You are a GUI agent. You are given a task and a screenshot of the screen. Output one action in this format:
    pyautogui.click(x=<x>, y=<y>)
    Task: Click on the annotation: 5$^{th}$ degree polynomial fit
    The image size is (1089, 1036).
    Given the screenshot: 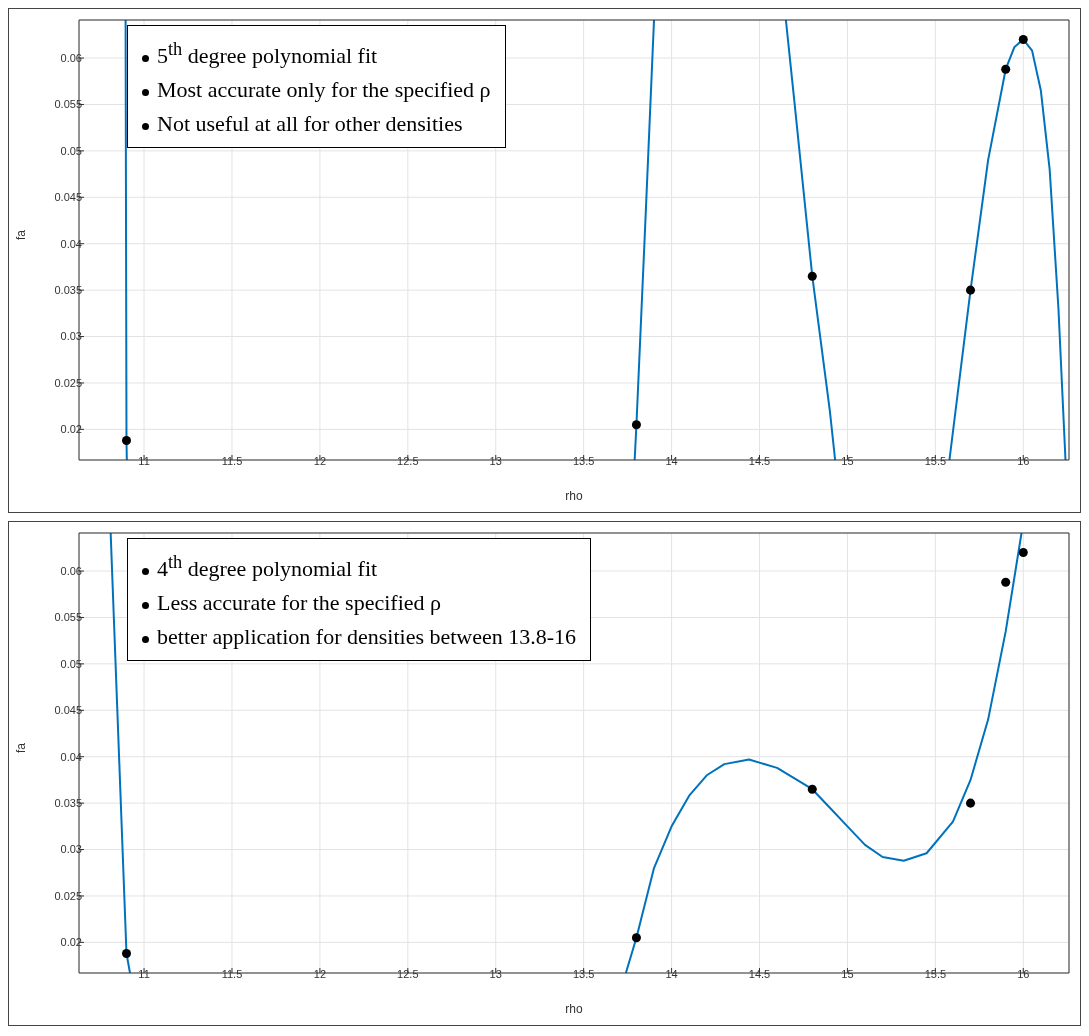 What is the action you would take?
    pyautogui.click(x=267, y=54)
    